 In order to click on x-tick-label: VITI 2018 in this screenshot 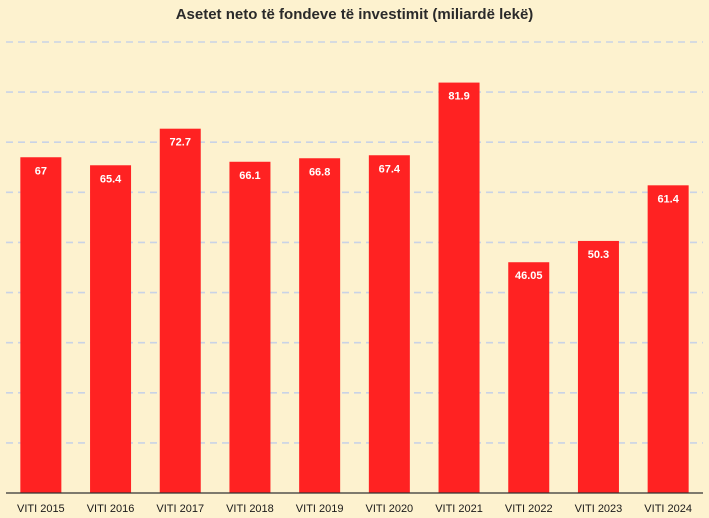, I will do `click(250, 509)`.